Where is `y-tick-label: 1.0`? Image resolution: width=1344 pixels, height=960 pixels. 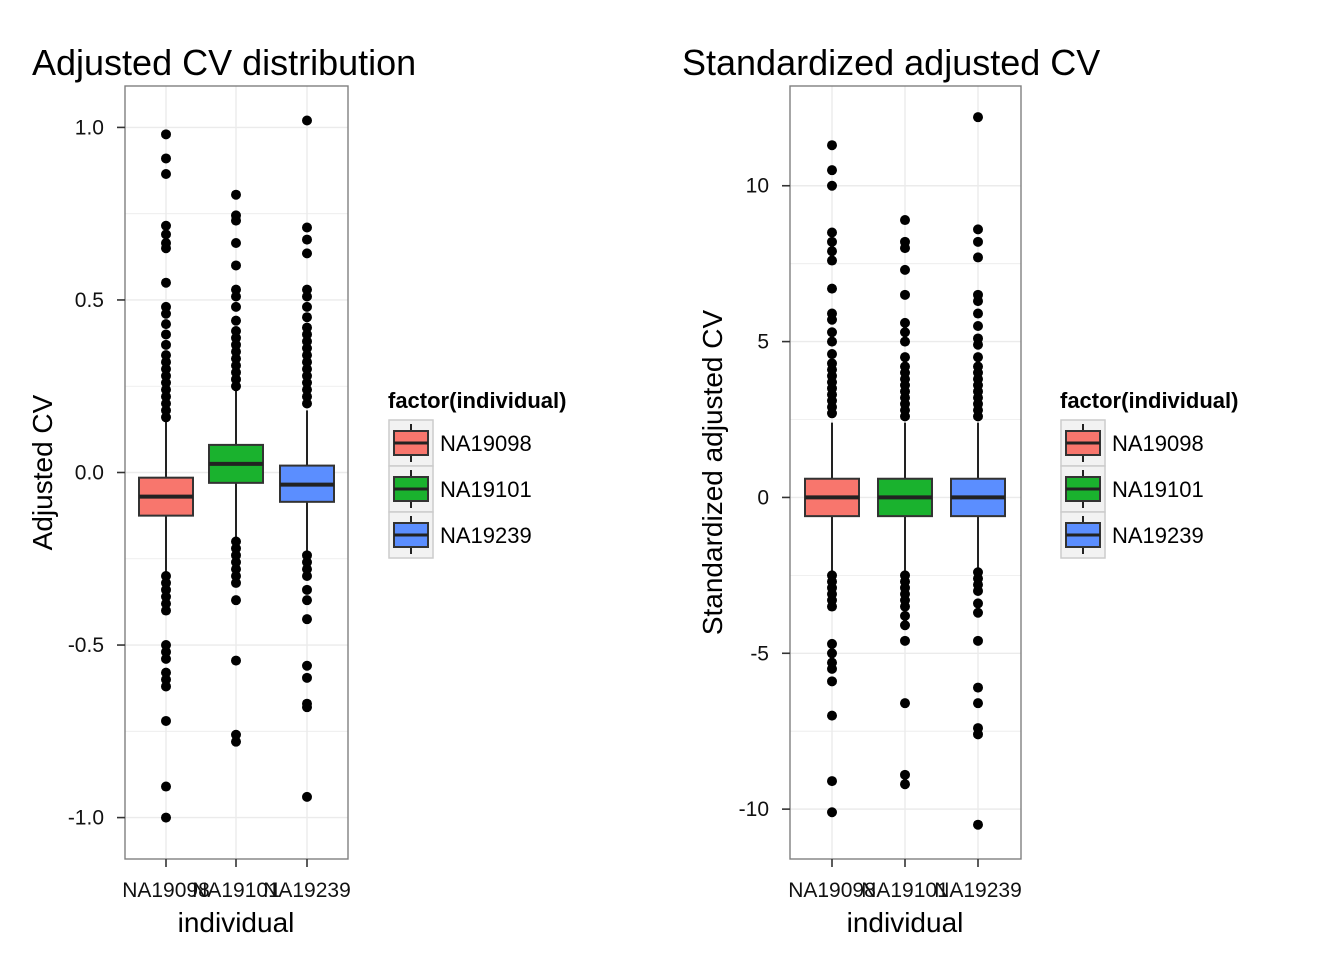 y-tick-label: 1.0 is located at coordinates (89, 127).